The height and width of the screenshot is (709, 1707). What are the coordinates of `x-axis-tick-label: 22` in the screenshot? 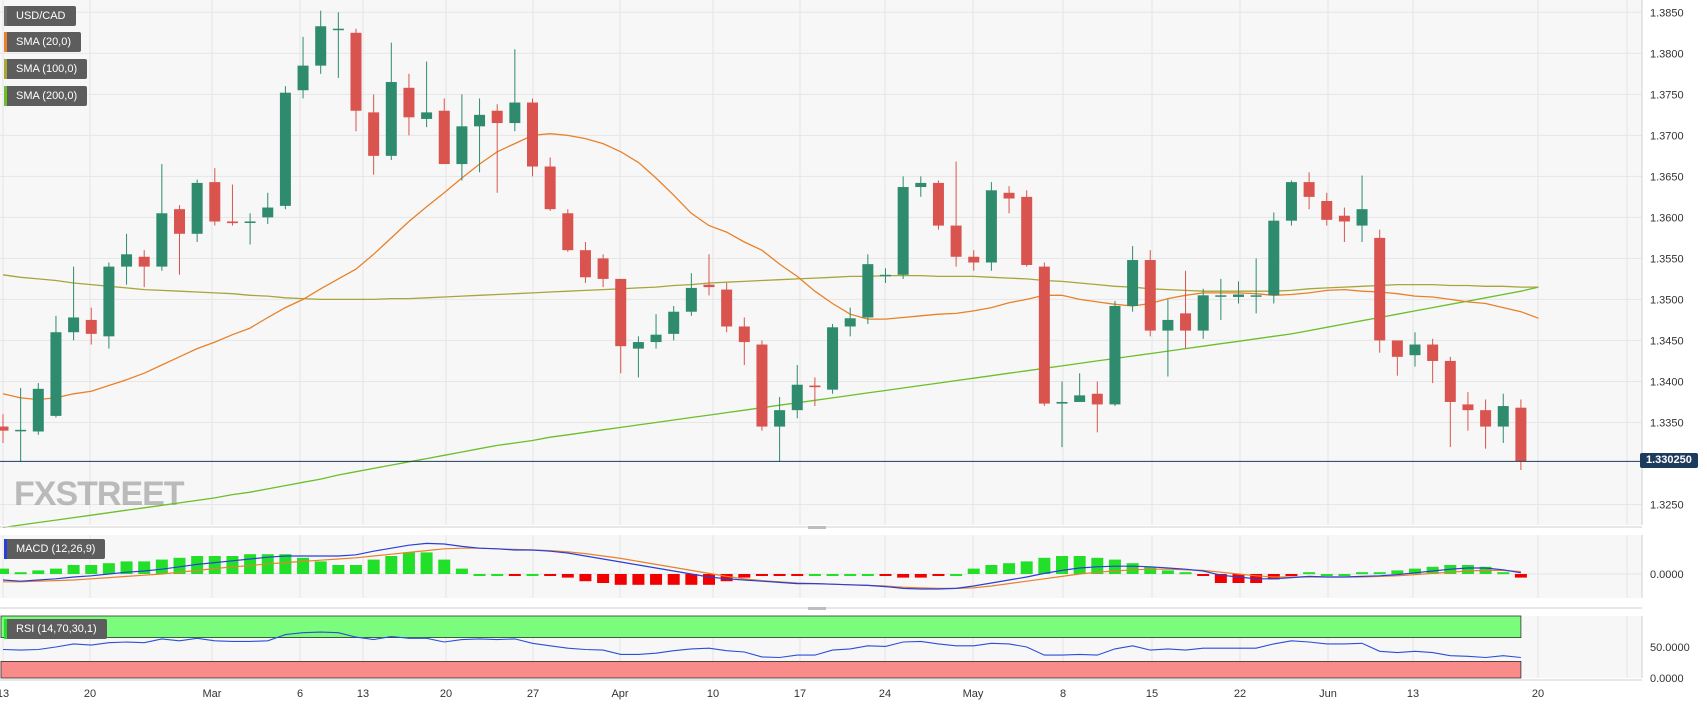 It's located at (1240, 694).